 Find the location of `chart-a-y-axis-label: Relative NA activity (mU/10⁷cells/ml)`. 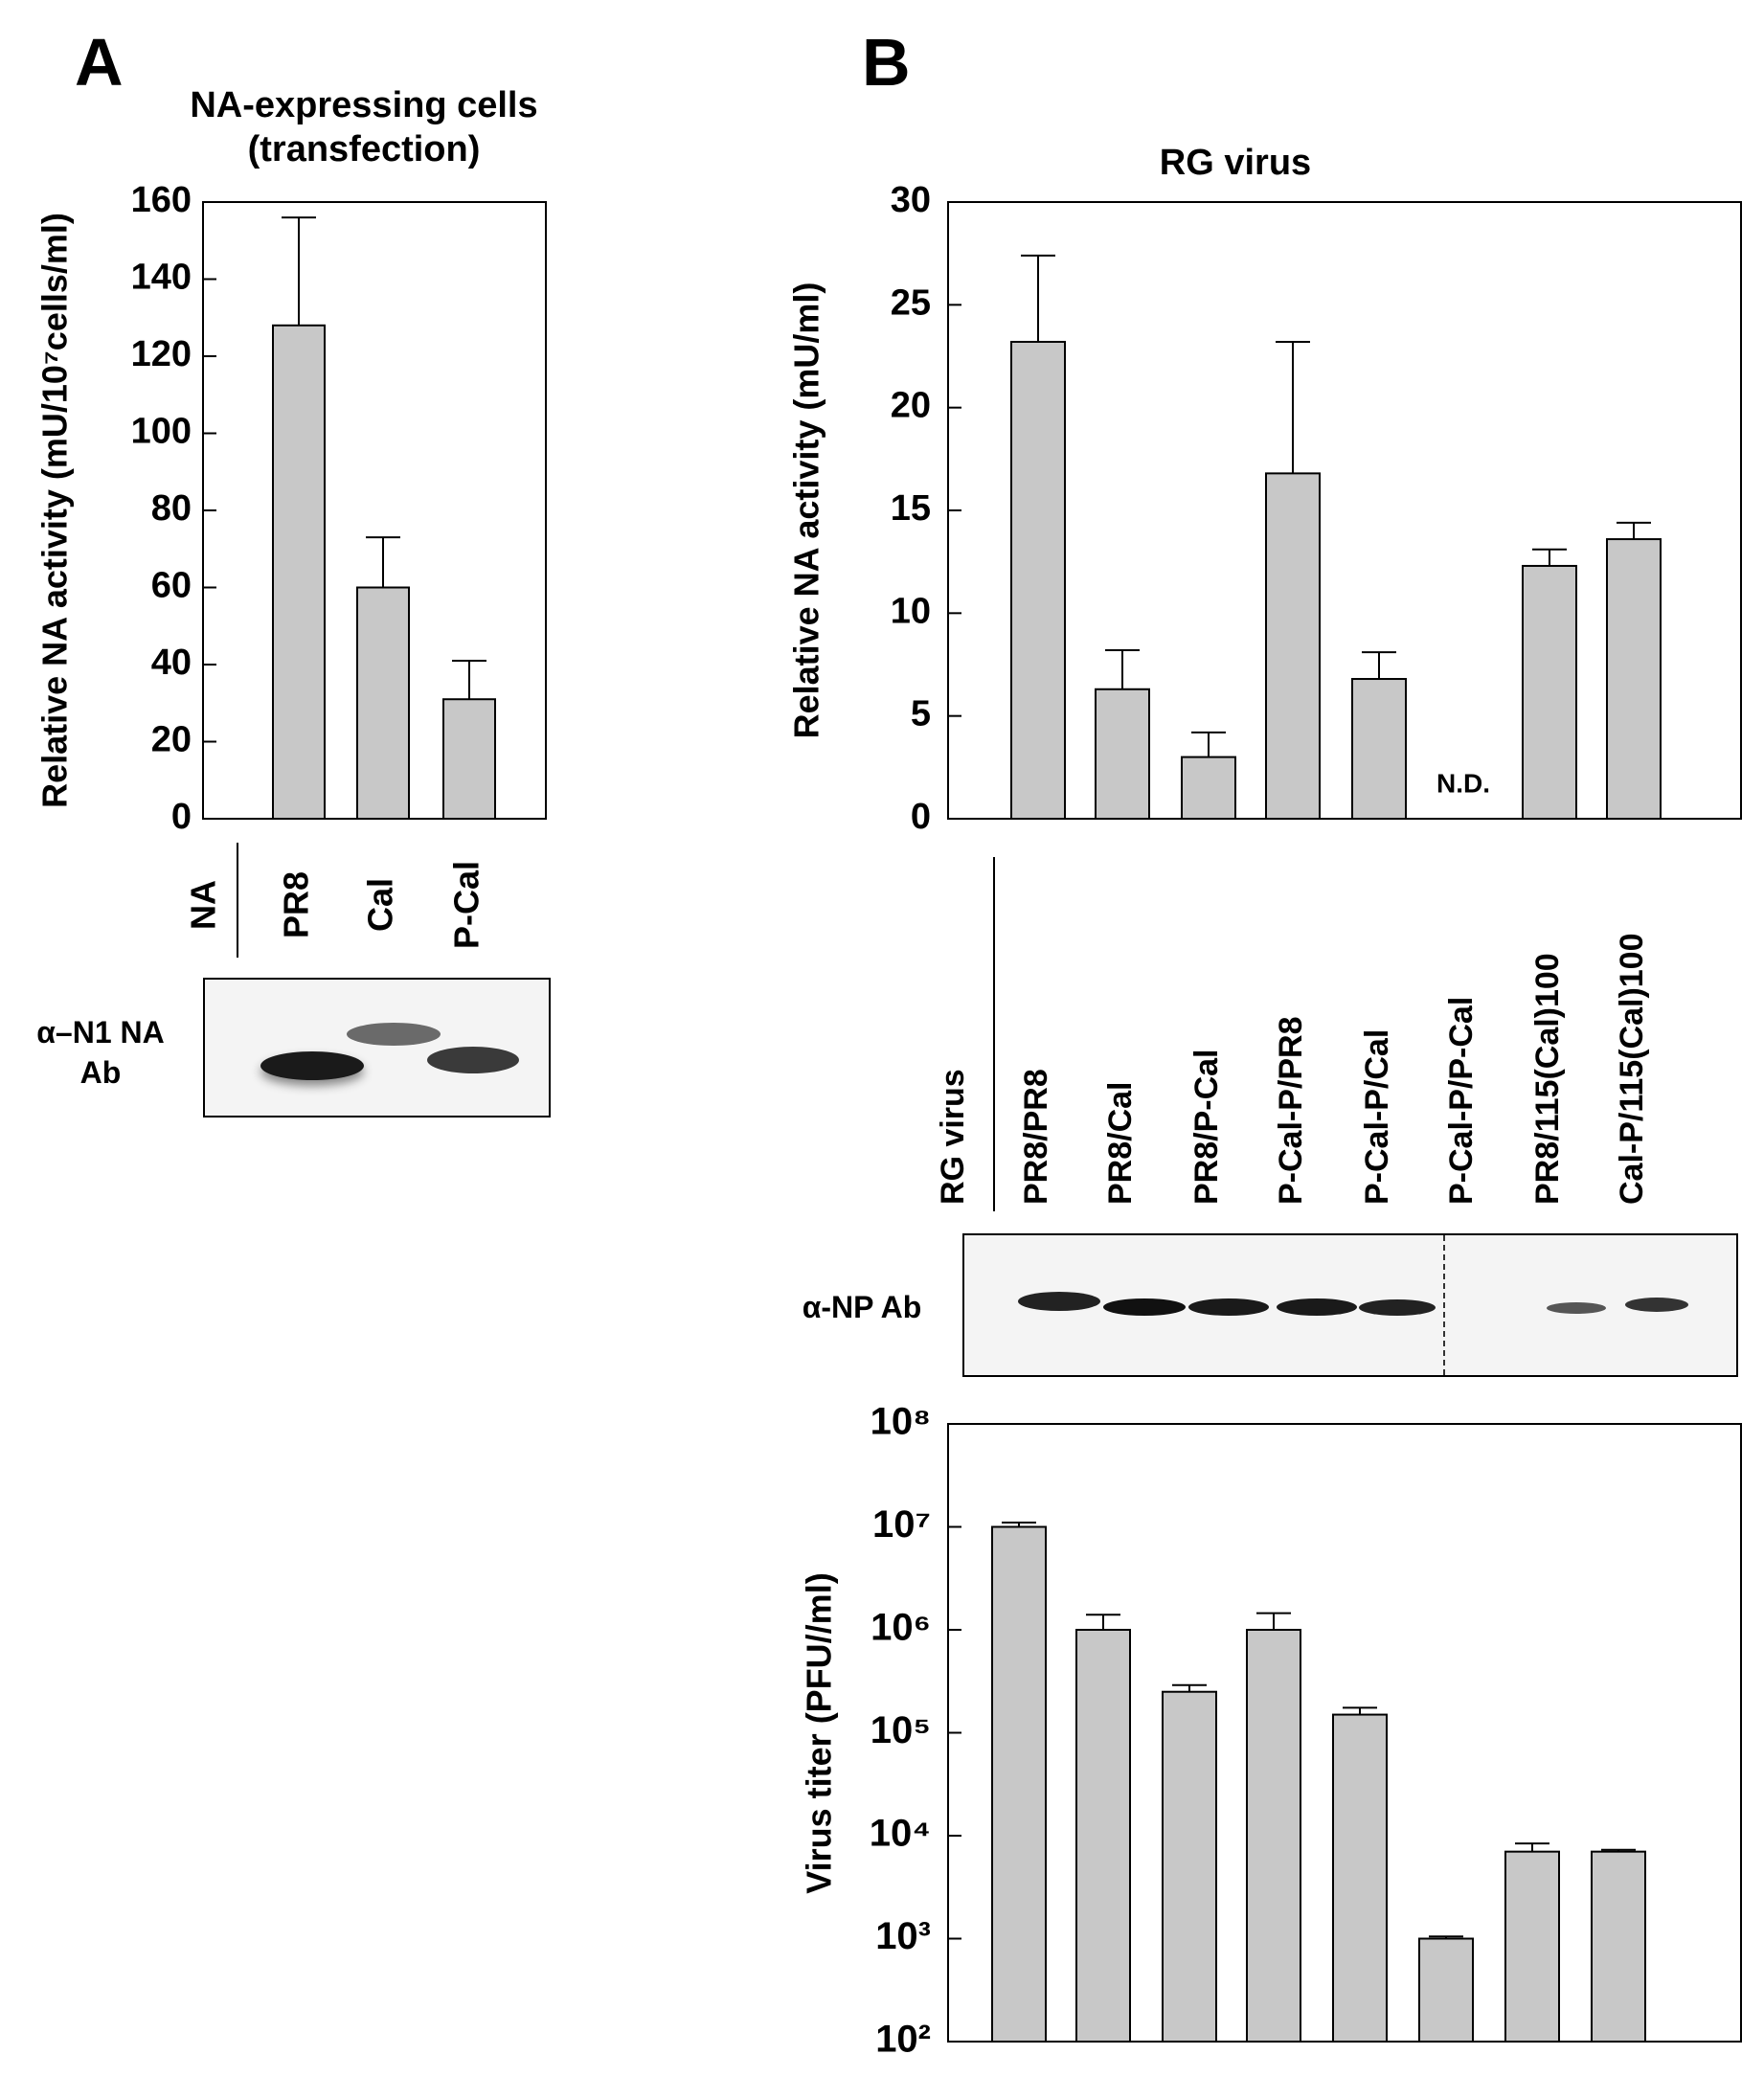

chart-a-y-axis-label: Relative NA activity (mU/10⁷cells/ml) is located at coordinates (55, 510).